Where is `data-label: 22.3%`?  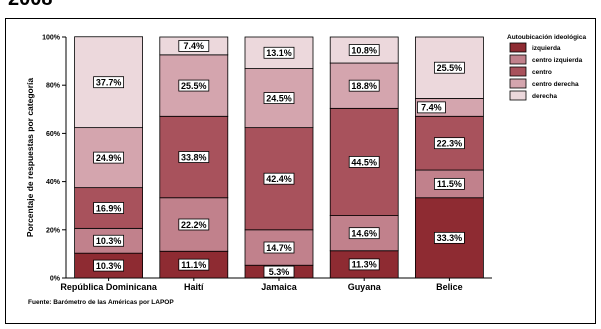
data-label: 22.3% is located at coordinates (450, 143).